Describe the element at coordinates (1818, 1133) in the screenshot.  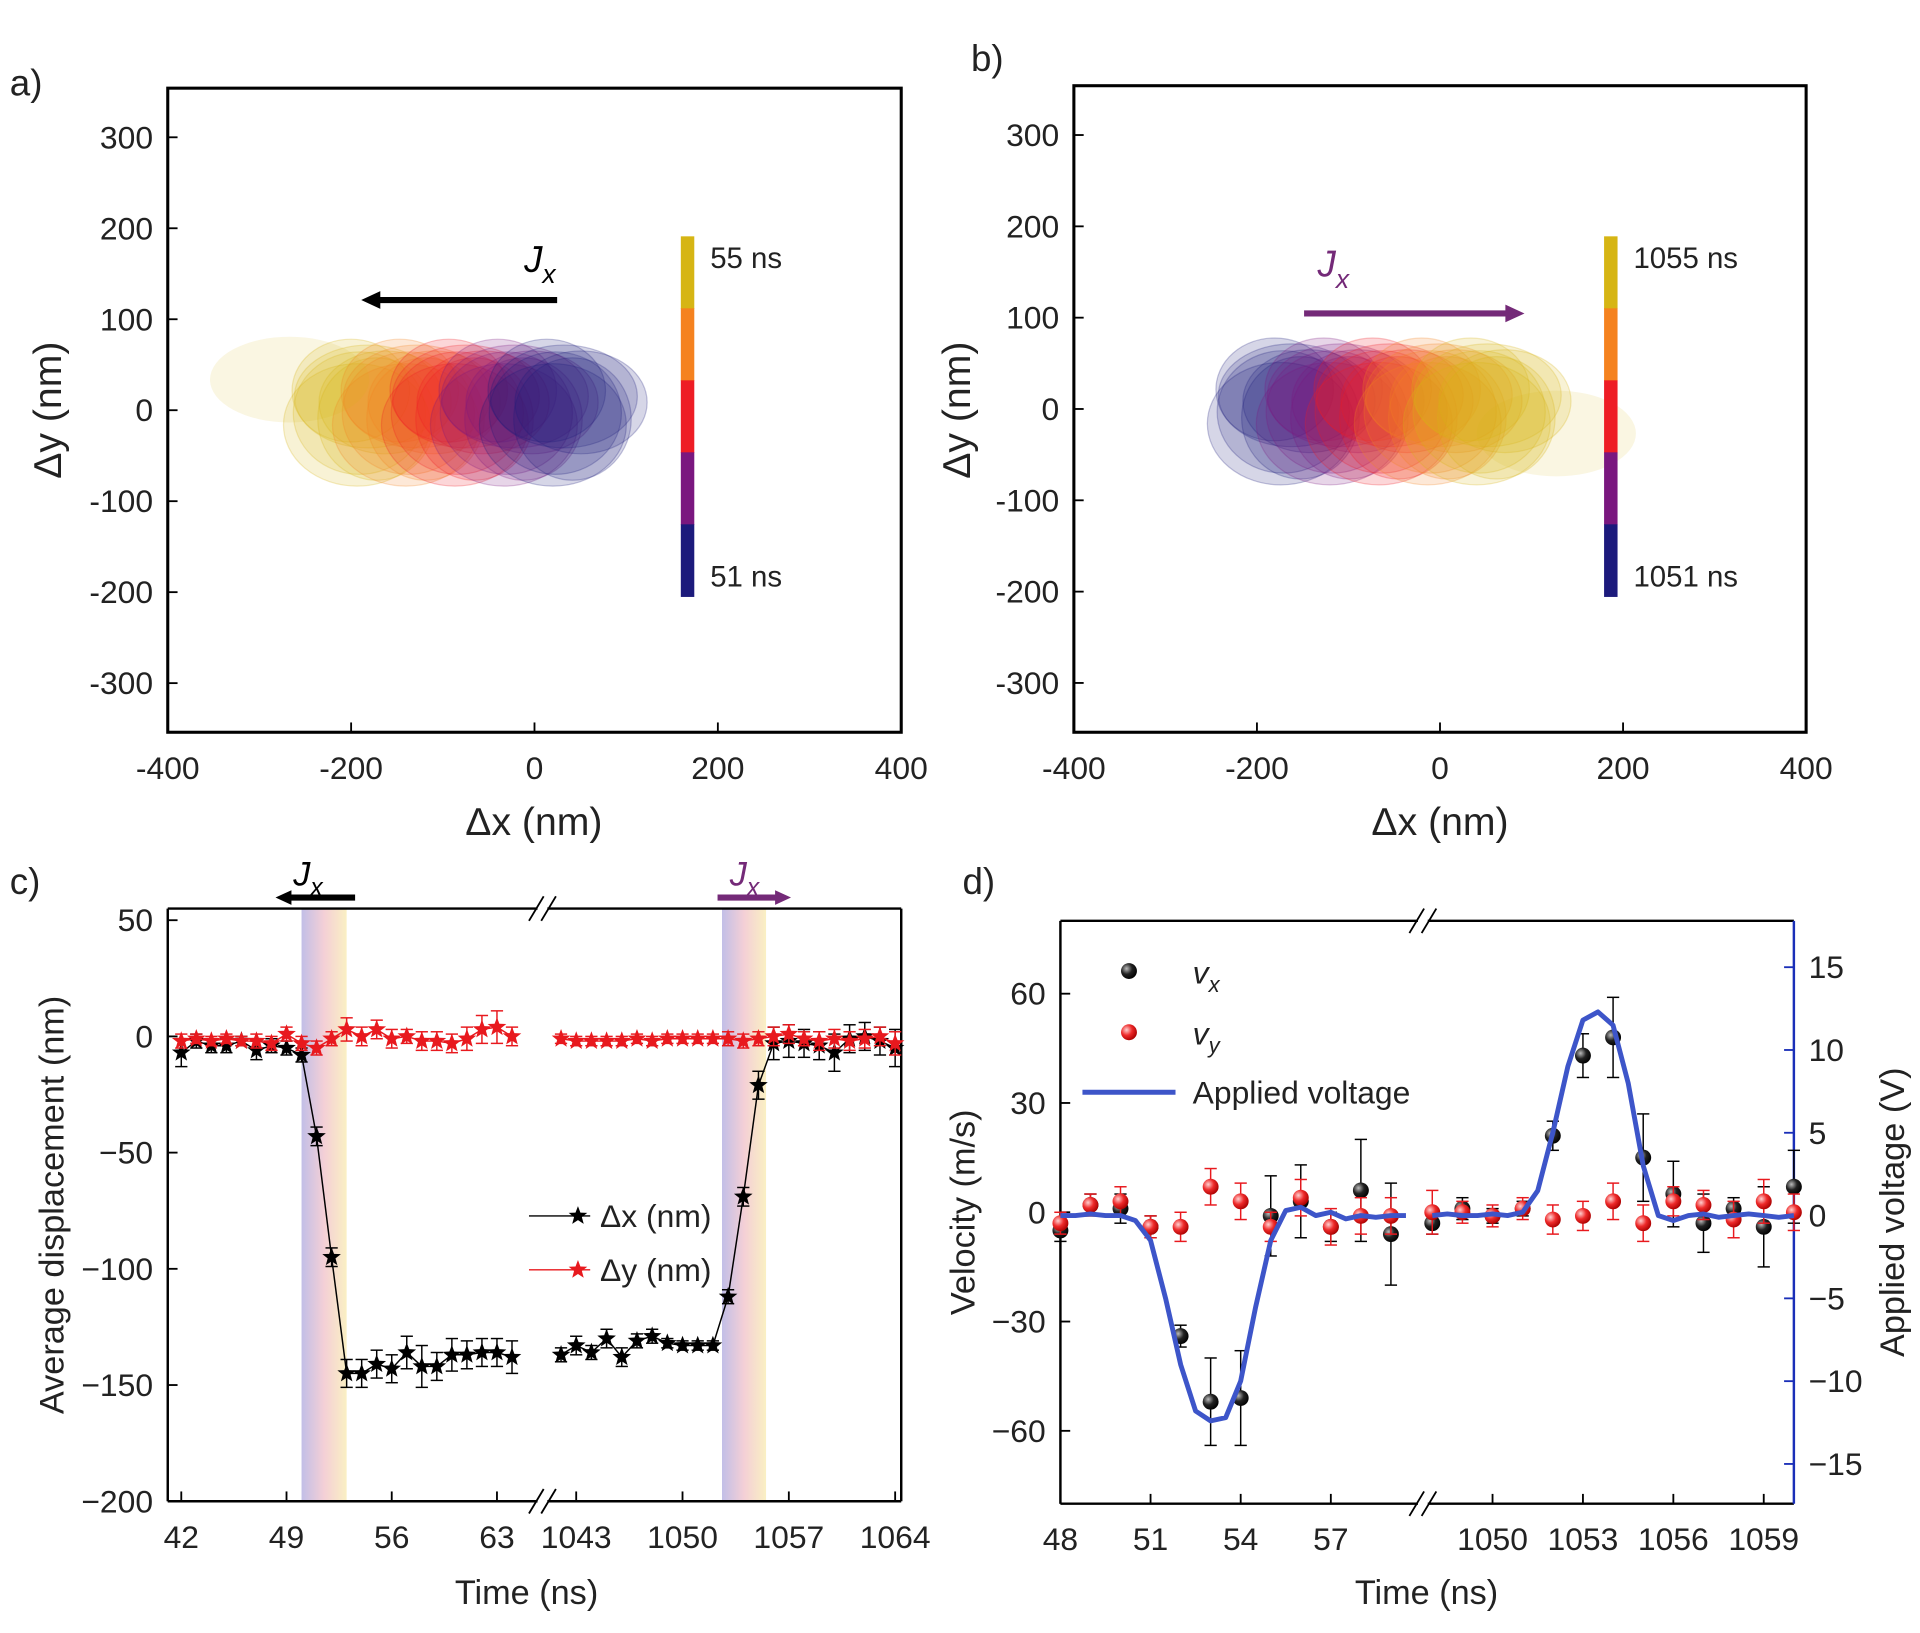
I see `y2-tick-label: 5` at that location.